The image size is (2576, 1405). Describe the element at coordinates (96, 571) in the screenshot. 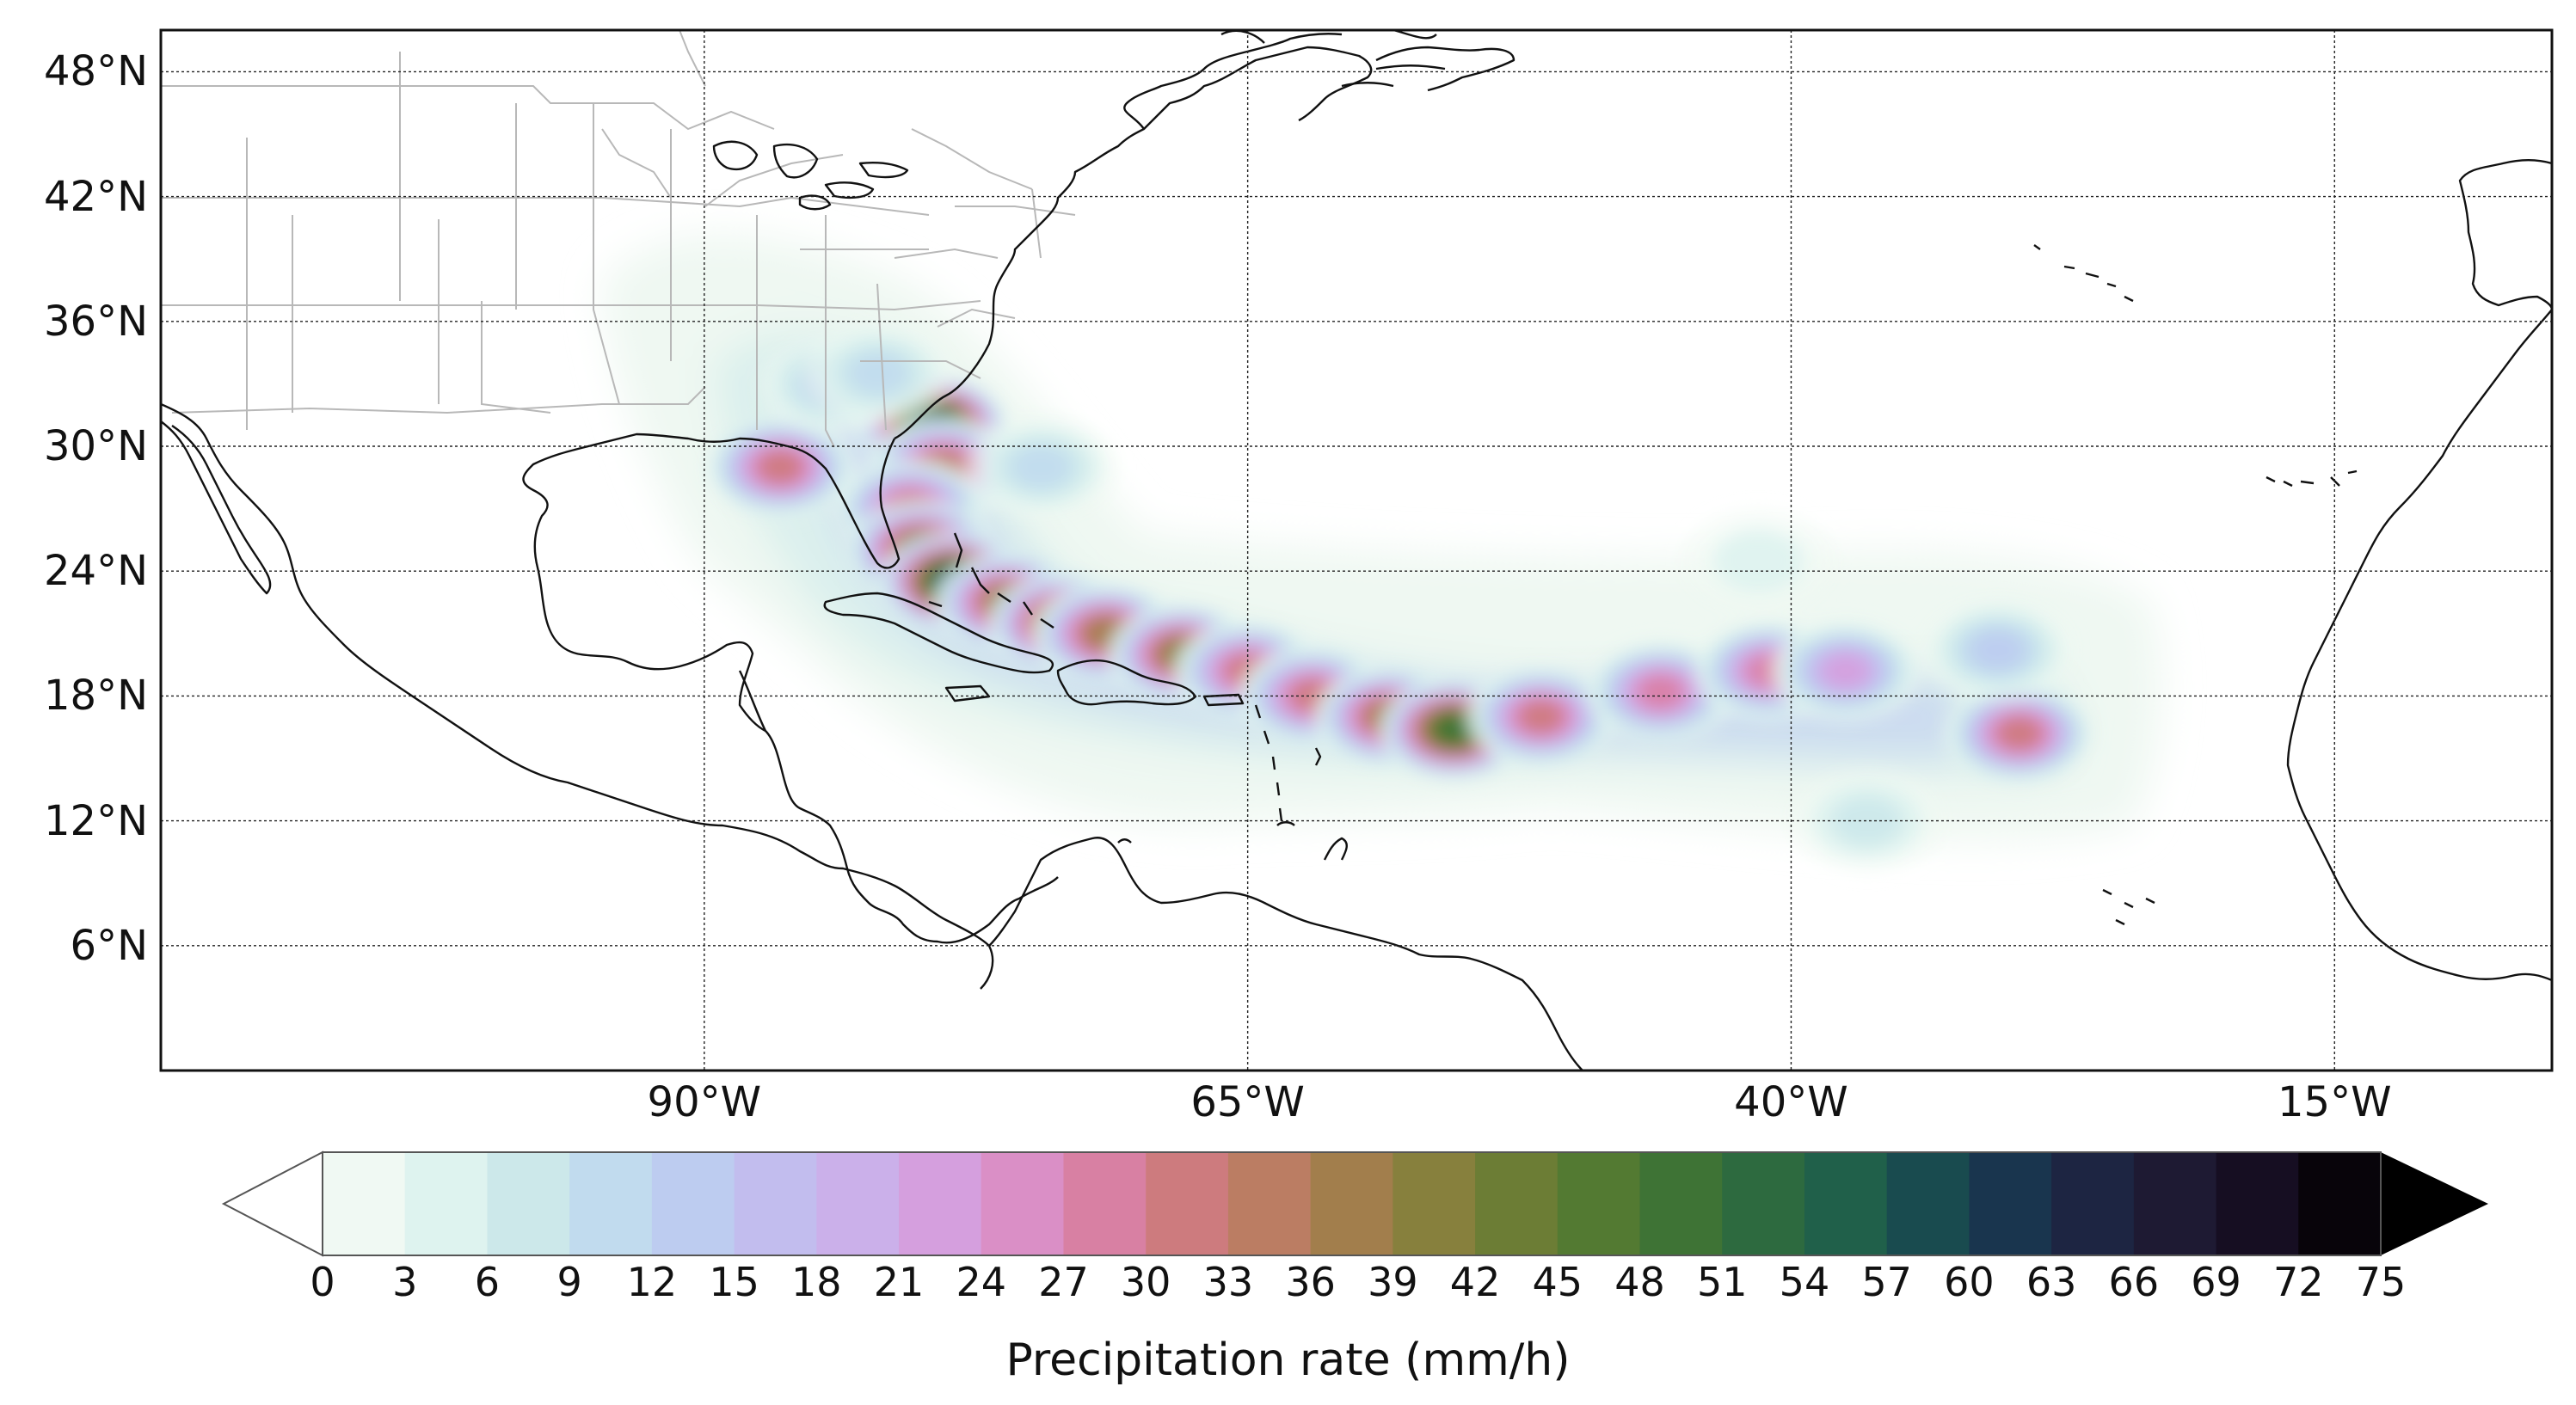

I see `latitude-label: 24°N` at that location.